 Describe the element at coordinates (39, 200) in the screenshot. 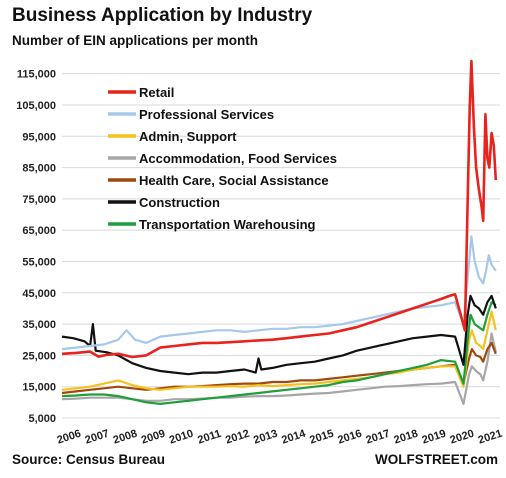

I see `y-tick-label: 75,000` at that location.